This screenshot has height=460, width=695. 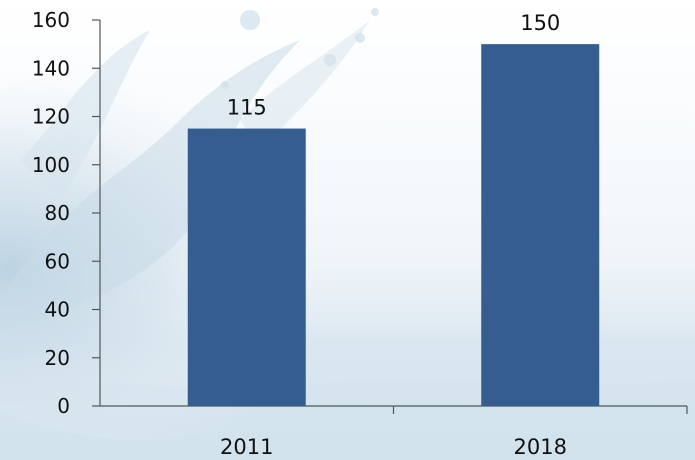 What do you see at coordinates (63, 406) in the screenshot?
I see `y-tick-label: 0` at bounding box center [63, 406].